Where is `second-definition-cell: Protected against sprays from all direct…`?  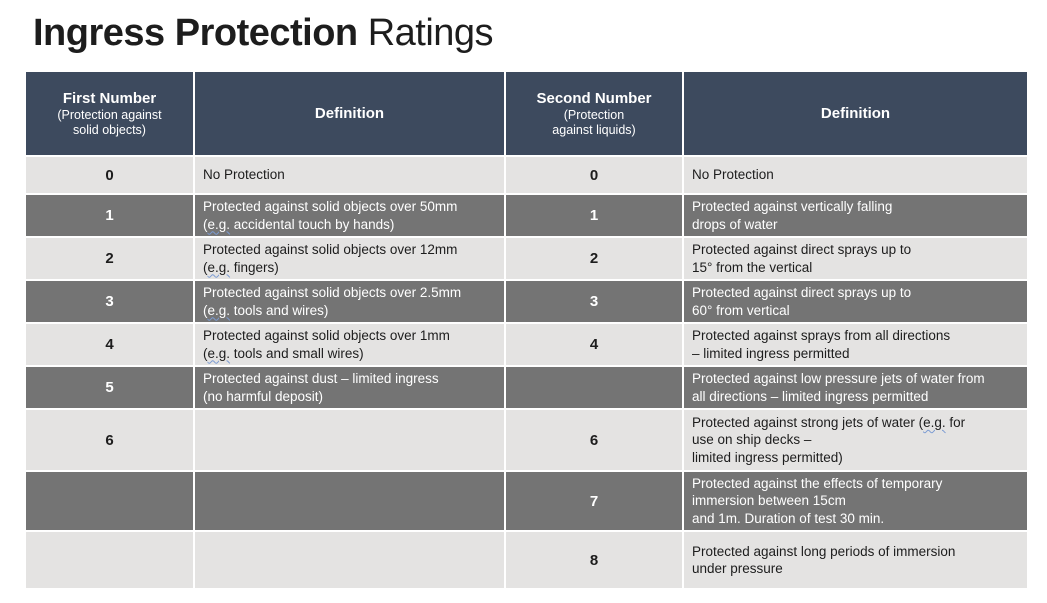
second-definition-cell: Protected against sprays from all direct… is located at coordinates (855, 344).